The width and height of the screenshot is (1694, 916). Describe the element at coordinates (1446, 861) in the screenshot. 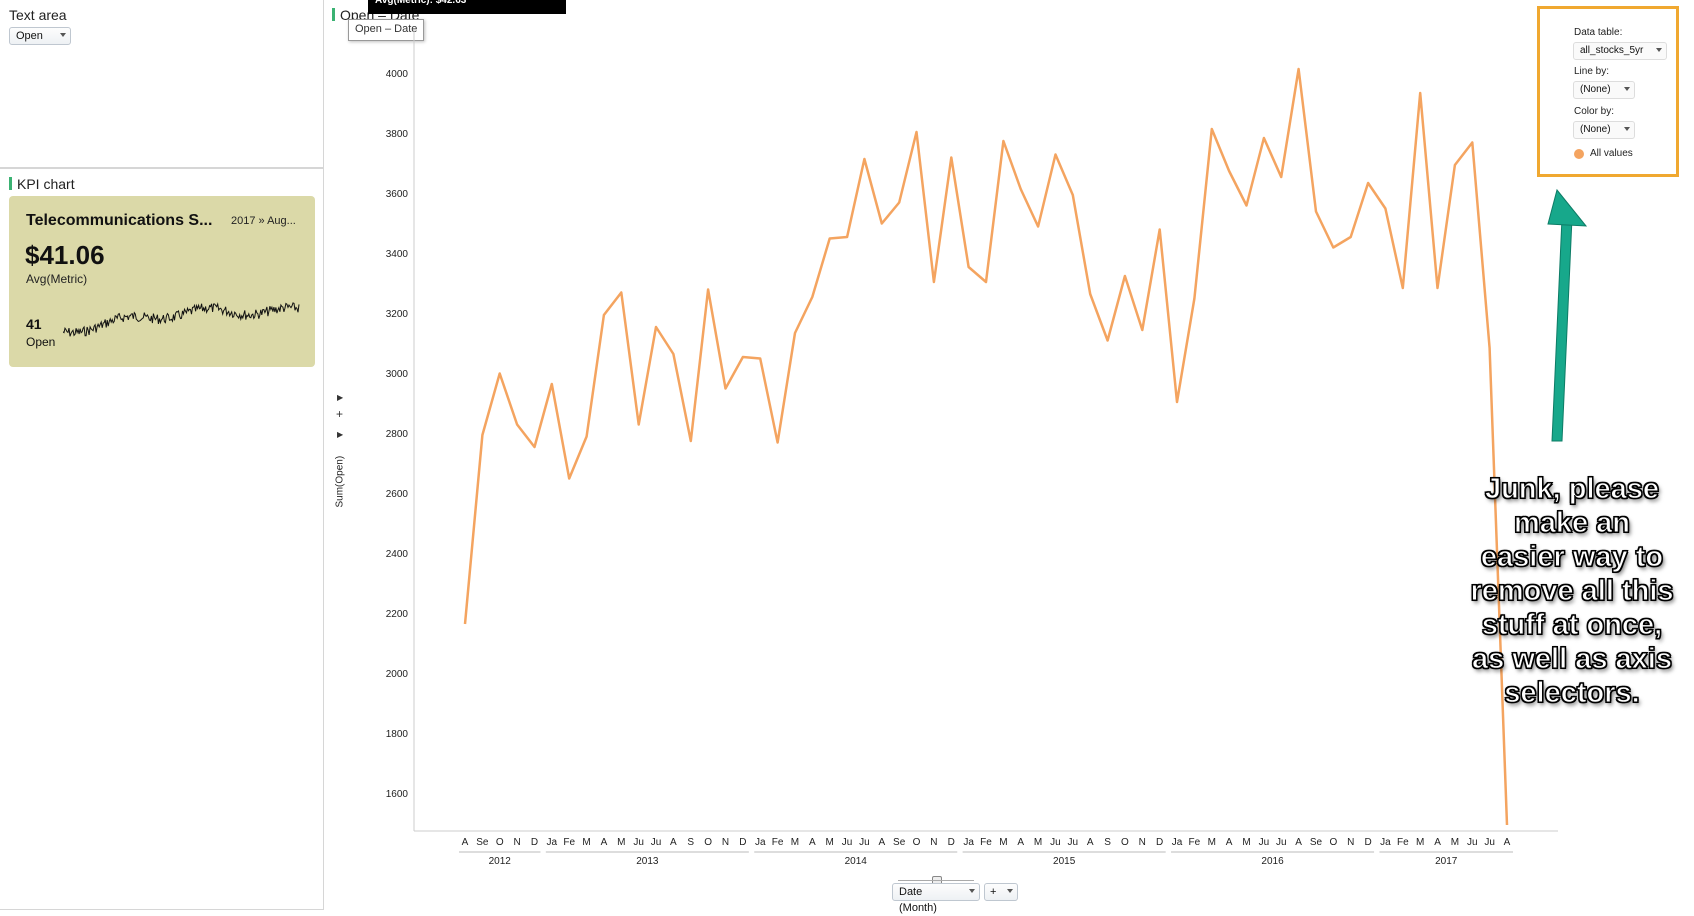

I see `x-year-label: 2017` at that location.